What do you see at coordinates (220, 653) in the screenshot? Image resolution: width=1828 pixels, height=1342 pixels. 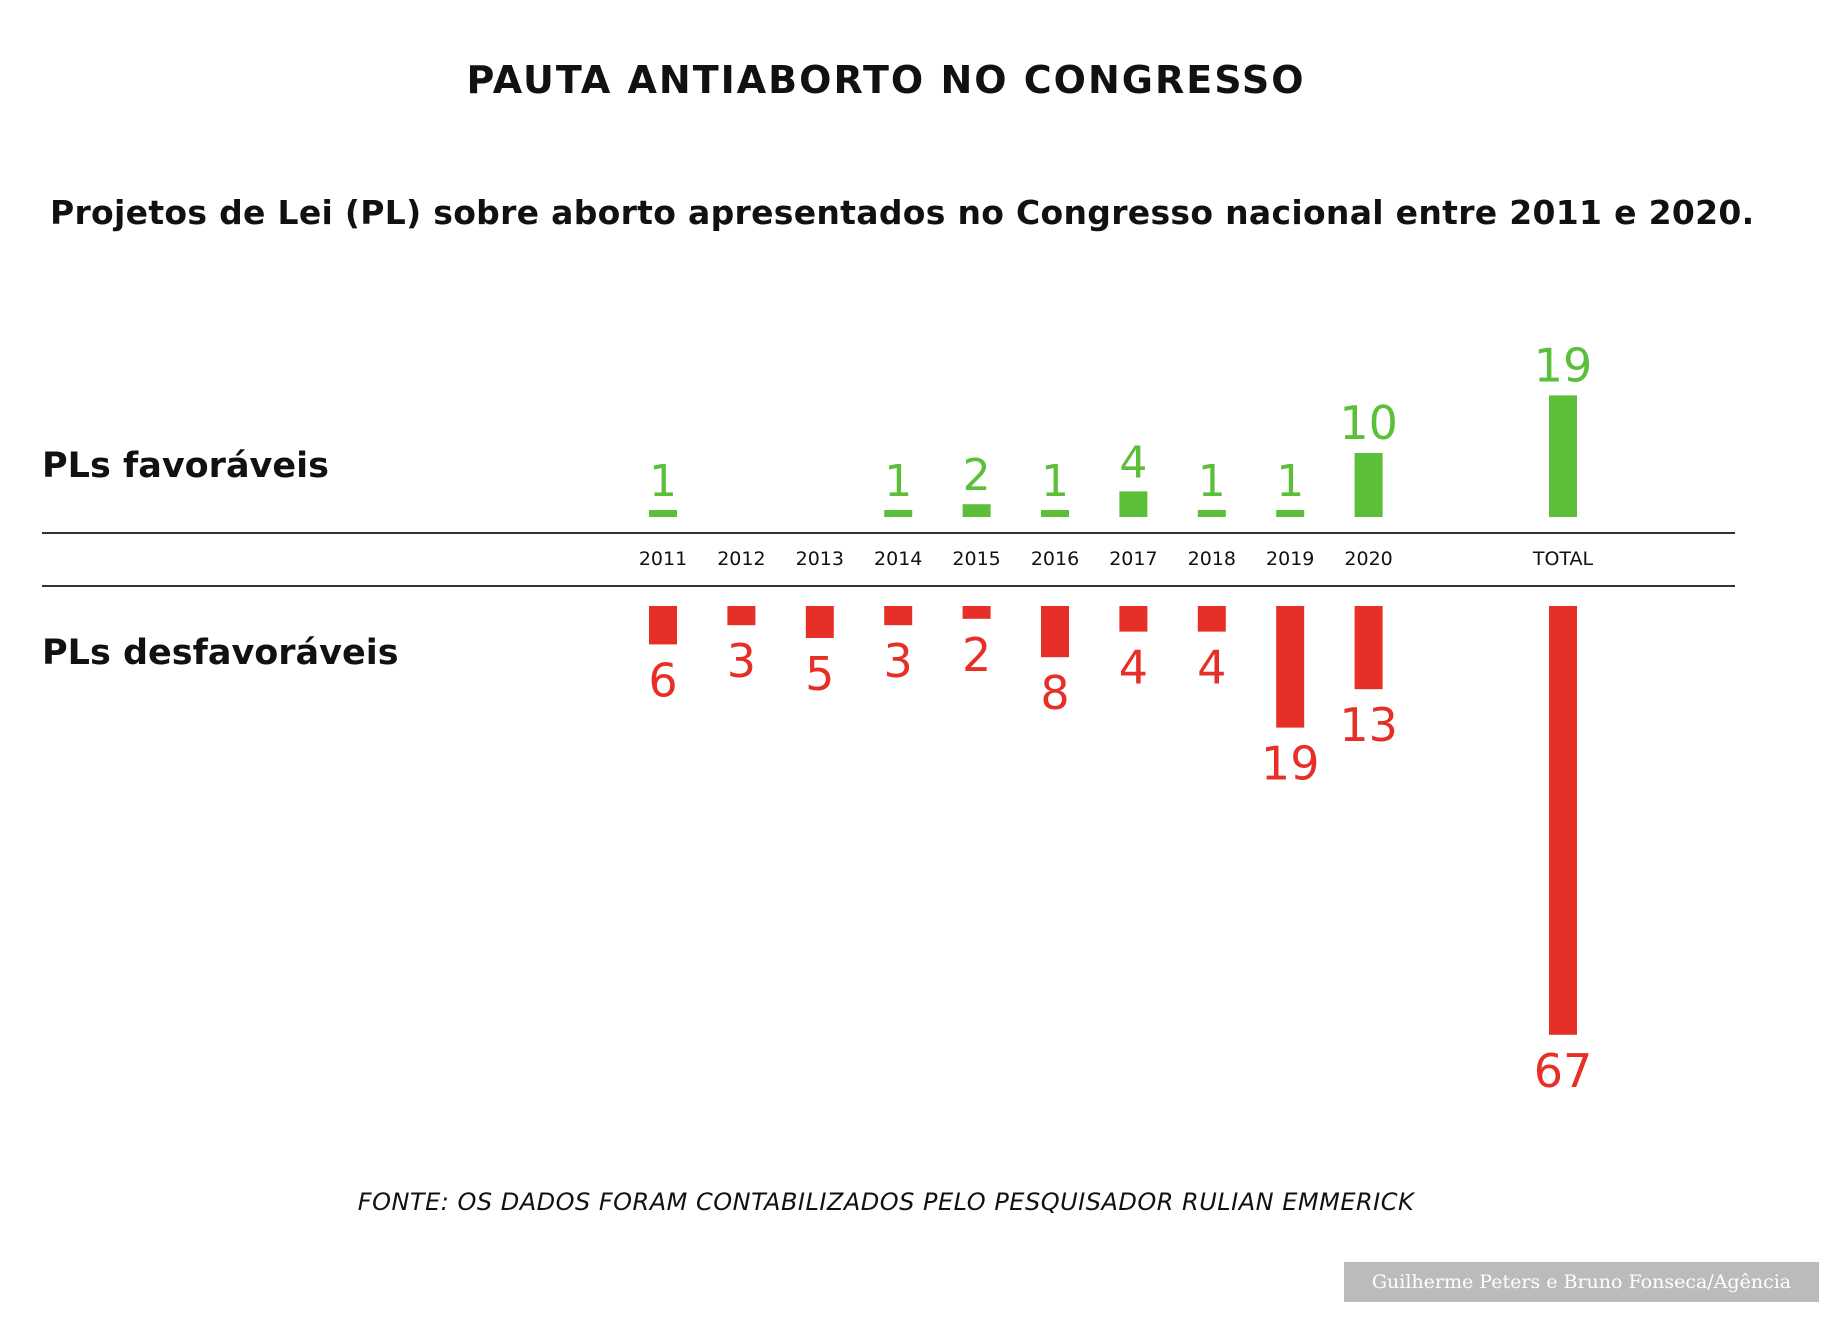 I see `series-label-desfavoraveis: PLs desfavoráveis` at bounding box center [220, 653].